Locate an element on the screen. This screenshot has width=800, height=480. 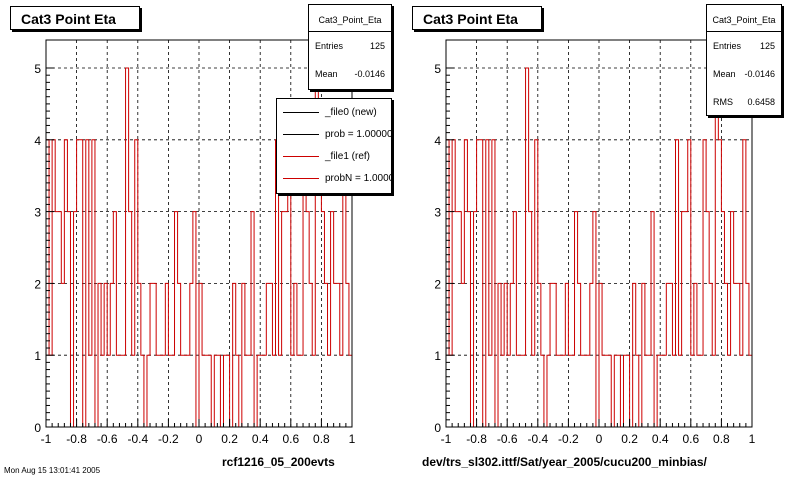
x-axis-title-left: rcf1216_05_200evts is located at coordinates (278, 462).